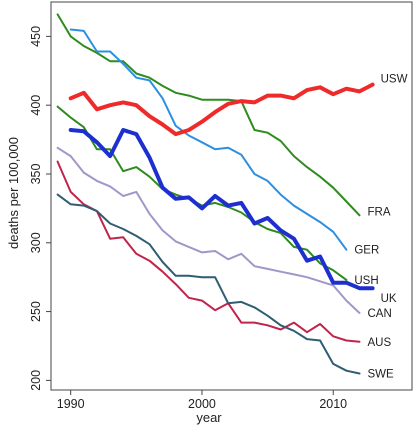 This screenshot has height=440, width=415. Describe the element at coordinates (378, 212) in the screenshot. I see `series-label-fra: FRA` at that location.